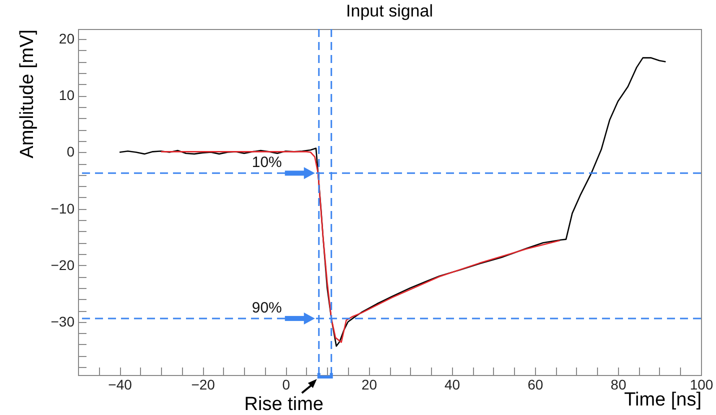  What do you see at coordinates (70, 152) in the screenshot?
I see `y-tick-label: 0` at bounding box center [70, 152].